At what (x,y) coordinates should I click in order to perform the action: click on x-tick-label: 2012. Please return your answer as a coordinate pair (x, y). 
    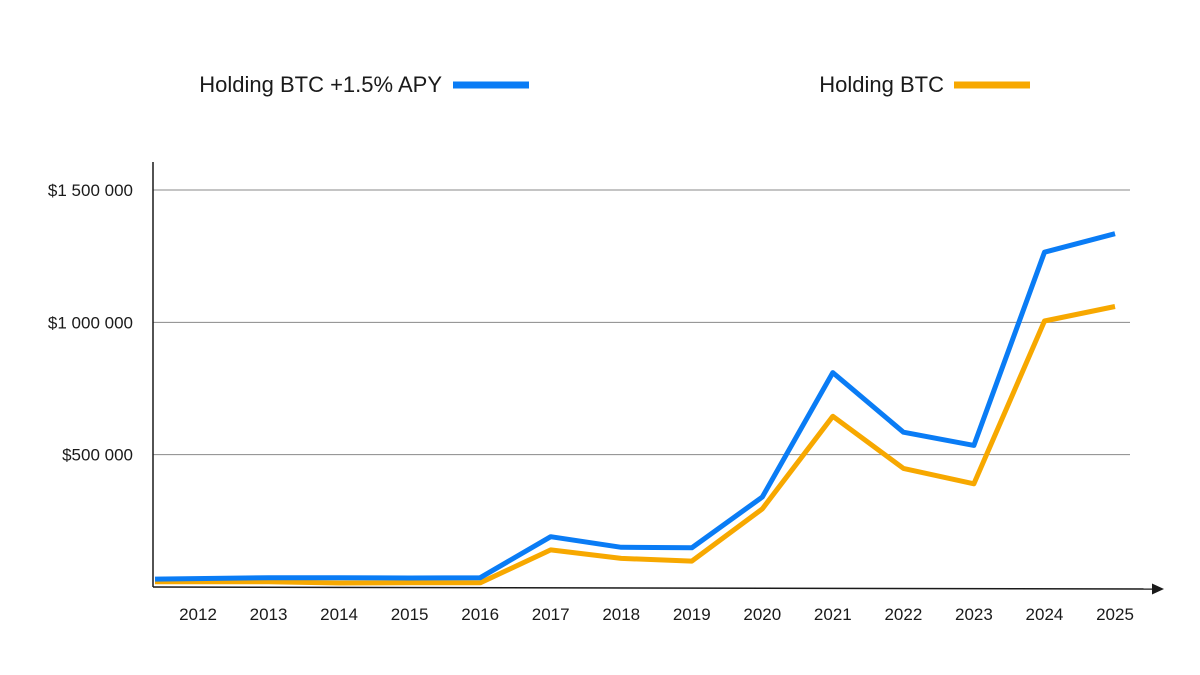
    Looking at the image, I should click on (198, 614).